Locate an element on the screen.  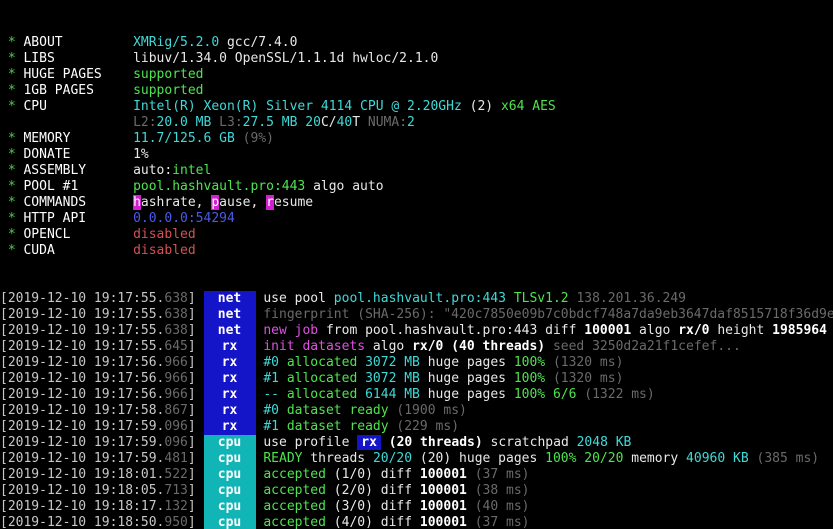
text-segment: (38 ms) is located at coordinates (502, 490).